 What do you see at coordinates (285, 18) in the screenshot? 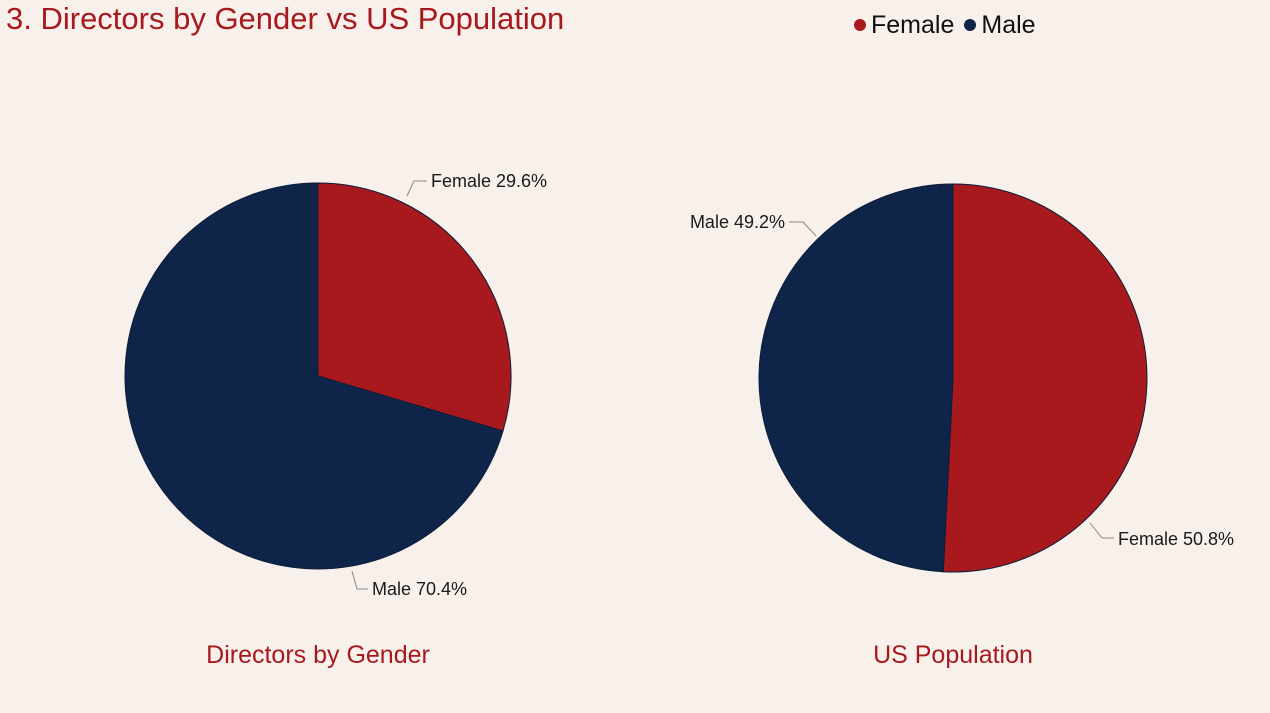
I see `page-title: 3. Directors by Gender vs US Population` at bounding box center [285, 18].